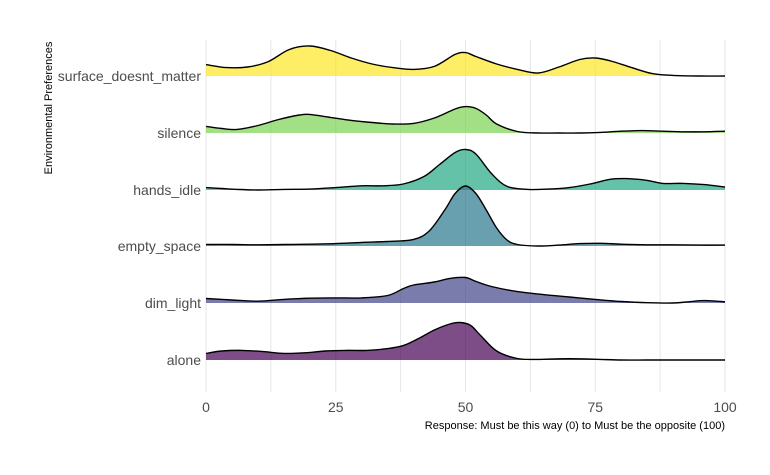 The image size is (770, 475). Describe the element at coordinates (130, 76) in the screenshot. I see `category-label: surface_doesnt_matter` at that location.